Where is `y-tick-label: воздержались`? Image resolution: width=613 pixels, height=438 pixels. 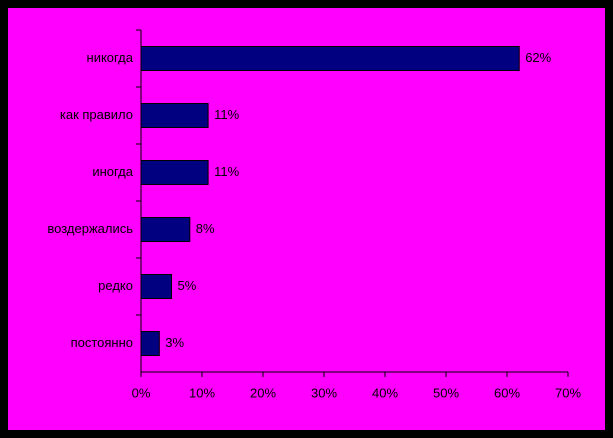
y-tick-label: воздержались is located at coordinates (90, 228).